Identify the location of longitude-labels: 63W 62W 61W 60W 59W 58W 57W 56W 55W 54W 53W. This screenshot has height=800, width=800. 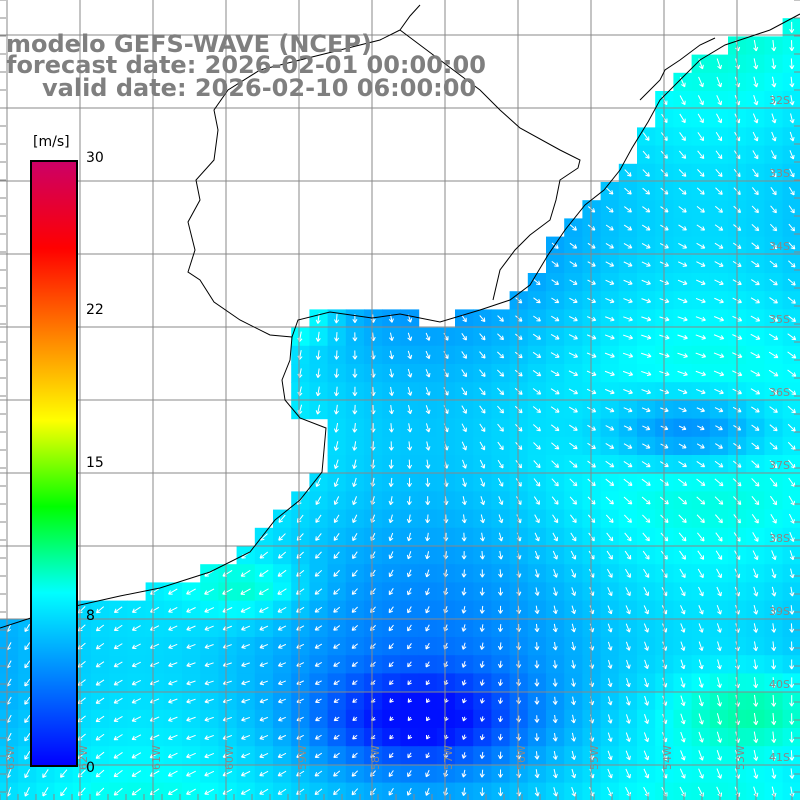
(375, 757).